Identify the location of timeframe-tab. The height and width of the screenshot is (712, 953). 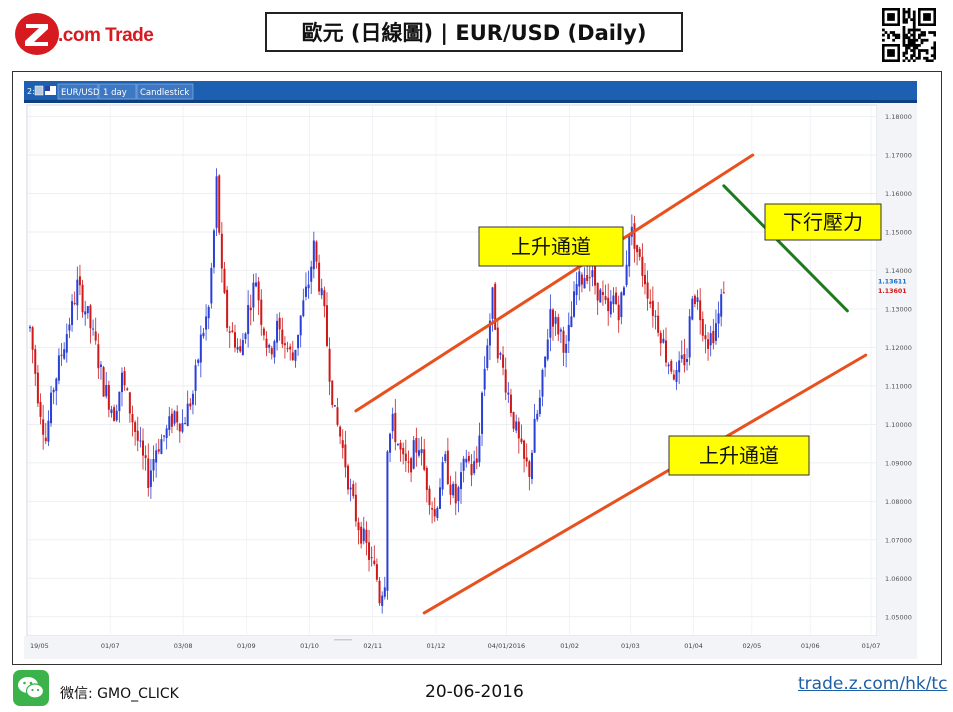
(117, 91).